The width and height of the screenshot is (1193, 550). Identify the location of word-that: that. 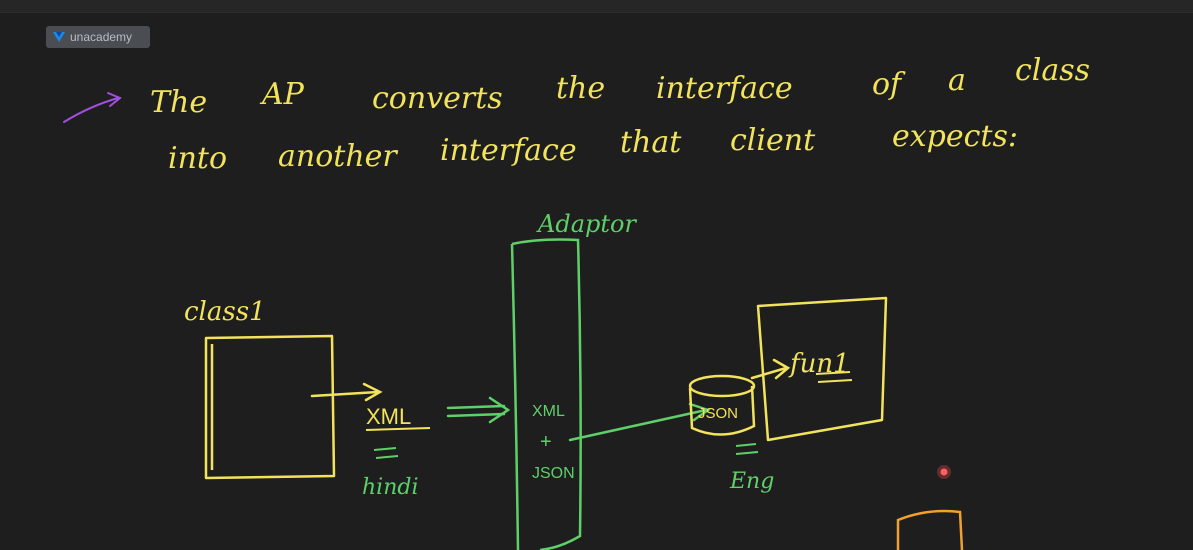
(651, 142).